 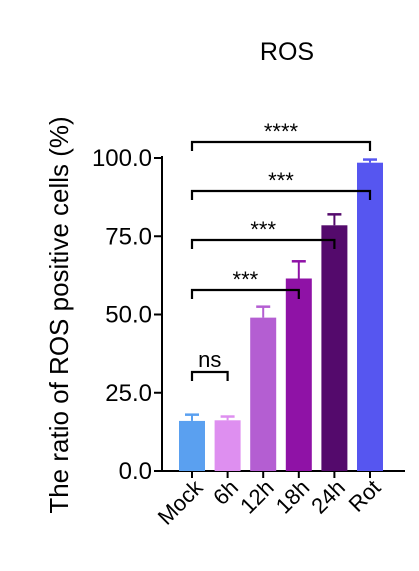 I want to click on y-tick-label: 25.0, so click(x=128, y=393).